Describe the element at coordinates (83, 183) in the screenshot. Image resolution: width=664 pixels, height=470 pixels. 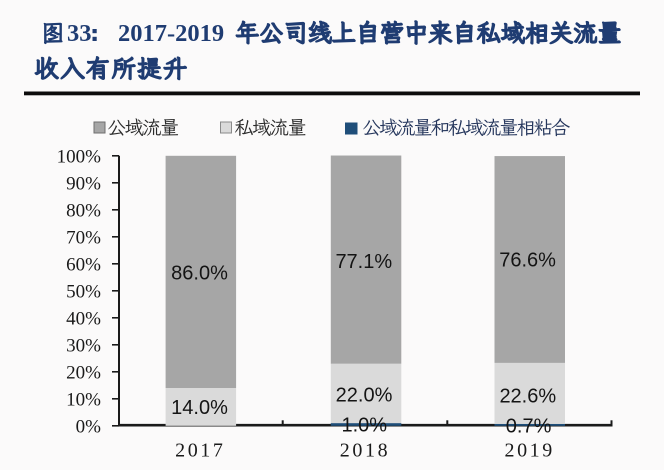
I see `svg-text: 90%` at that location.